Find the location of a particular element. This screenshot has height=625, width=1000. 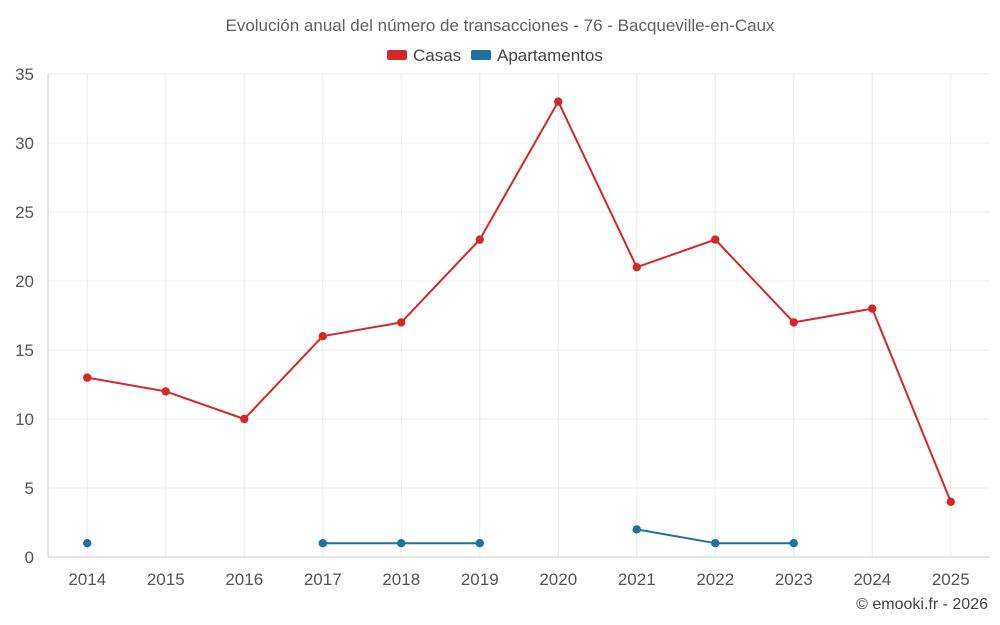

x-tick-label-2020: 2020 is located at coordinates (558, 579).